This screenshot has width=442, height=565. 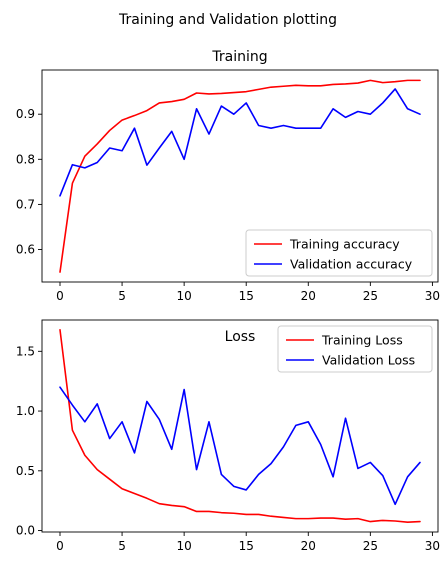 What do you see at coordinates (25, 411) in the screenshot?
I see `loss-y-tick-label: 1.0` at bounding box center [25, 411].